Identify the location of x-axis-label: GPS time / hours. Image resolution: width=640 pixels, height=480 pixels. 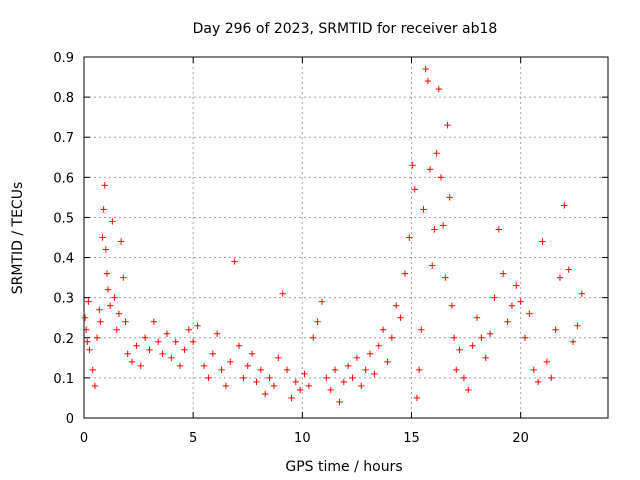
(343, 467).